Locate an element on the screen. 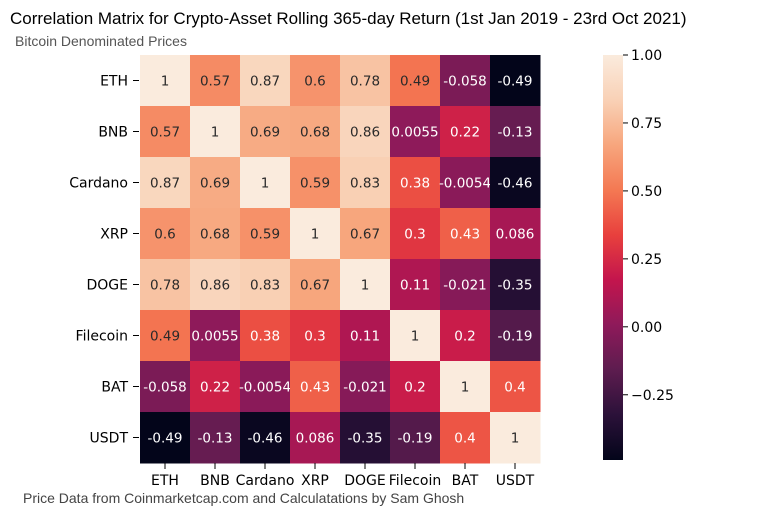 Image resolution: width=773 pixels, height=514 pixels. cell-value-label: 0.78 is located at coordinates (165, 286).